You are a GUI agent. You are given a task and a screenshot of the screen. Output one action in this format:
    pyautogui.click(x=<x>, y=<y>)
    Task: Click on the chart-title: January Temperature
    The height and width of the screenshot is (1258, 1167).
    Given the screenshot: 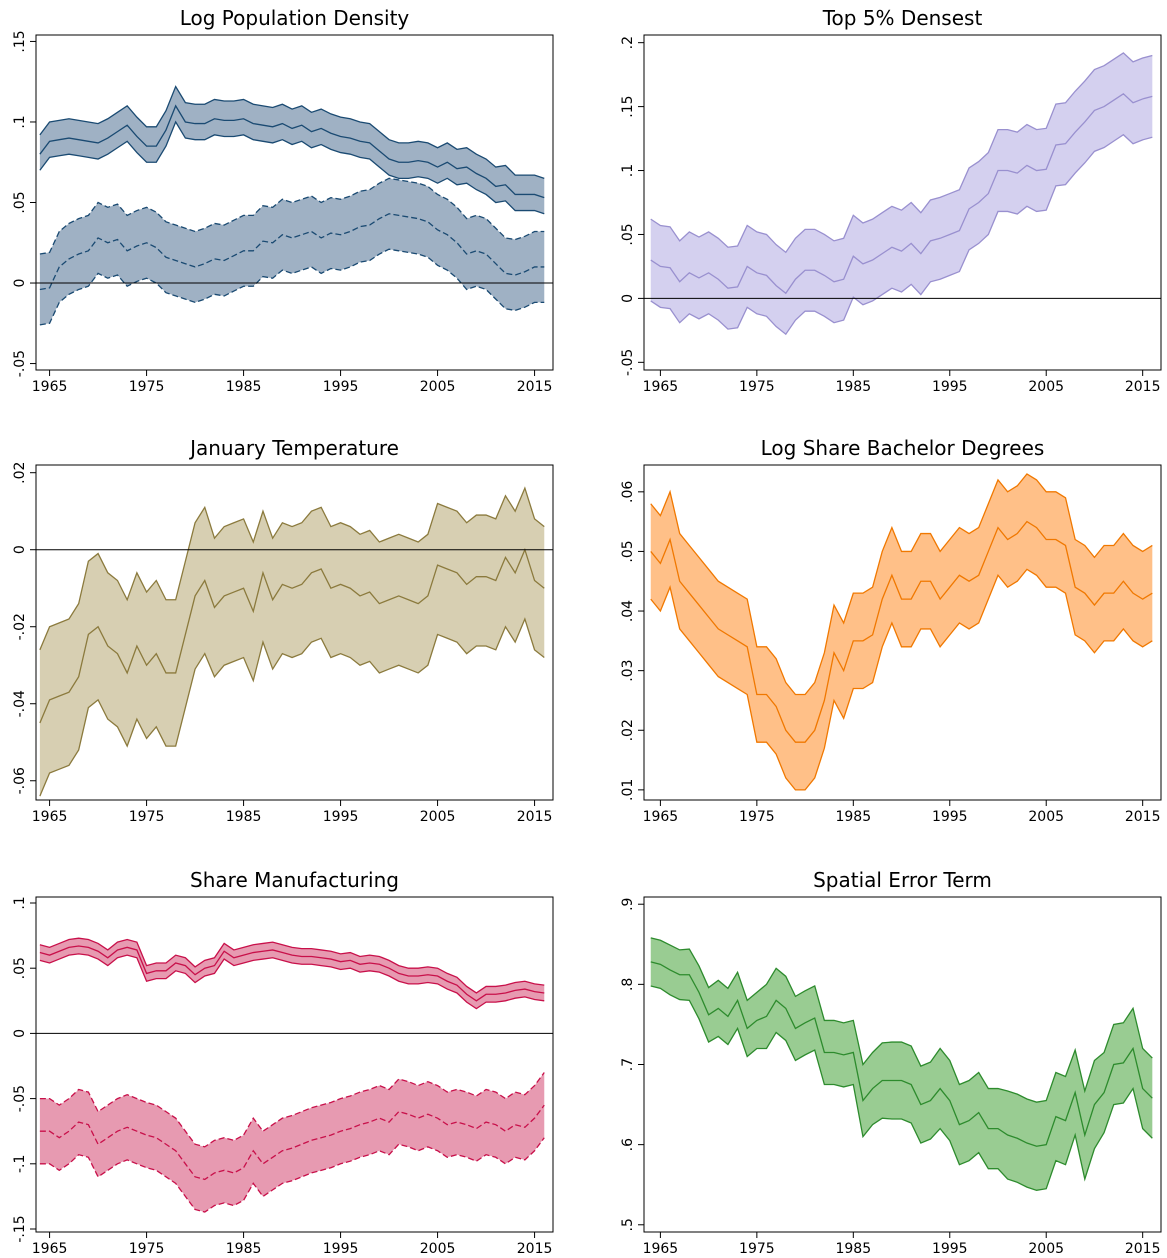 What is the action you would take?
    pyautogui.click(x=293, y=448)
    